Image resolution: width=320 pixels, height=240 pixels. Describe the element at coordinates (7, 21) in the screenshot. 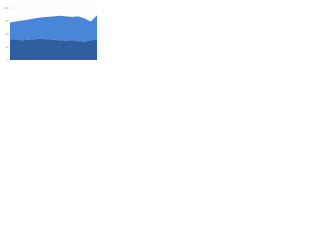

I see `y-tick-label: 75` at that location.